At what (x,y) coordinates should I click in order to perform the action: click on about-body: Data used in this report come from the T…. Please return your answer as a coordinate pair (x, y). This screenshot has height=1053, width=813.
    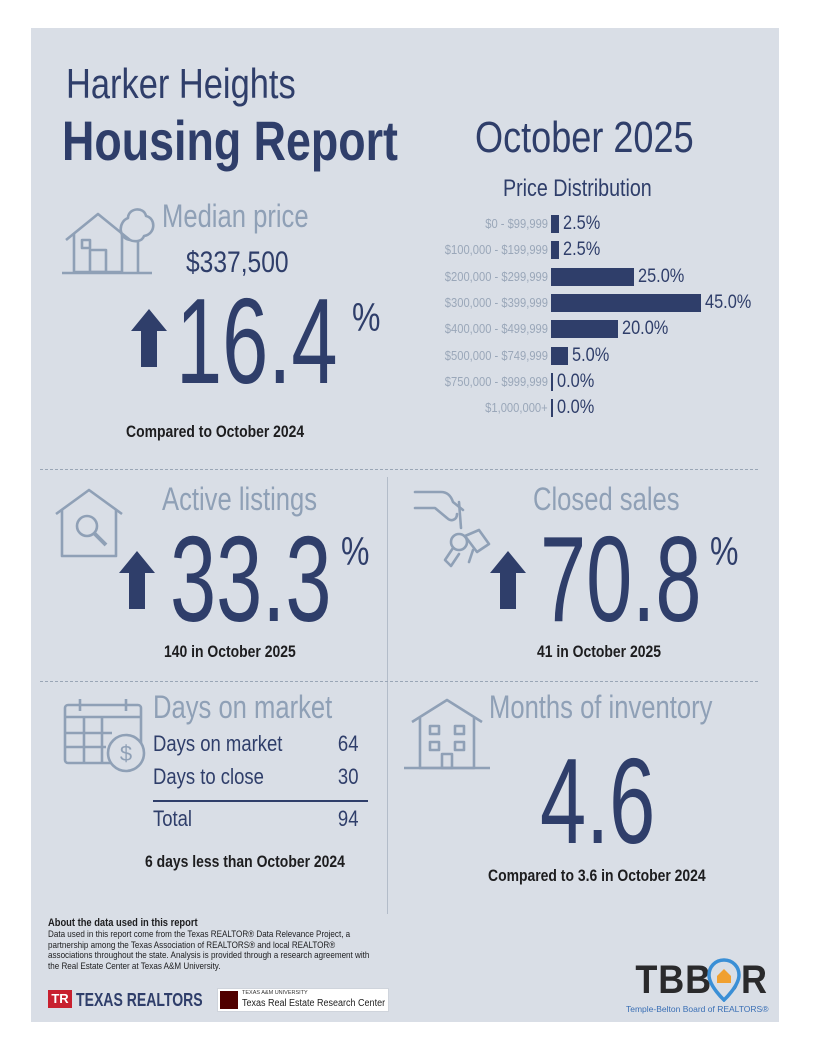
    Looking at the image, I should click on (209, 950).